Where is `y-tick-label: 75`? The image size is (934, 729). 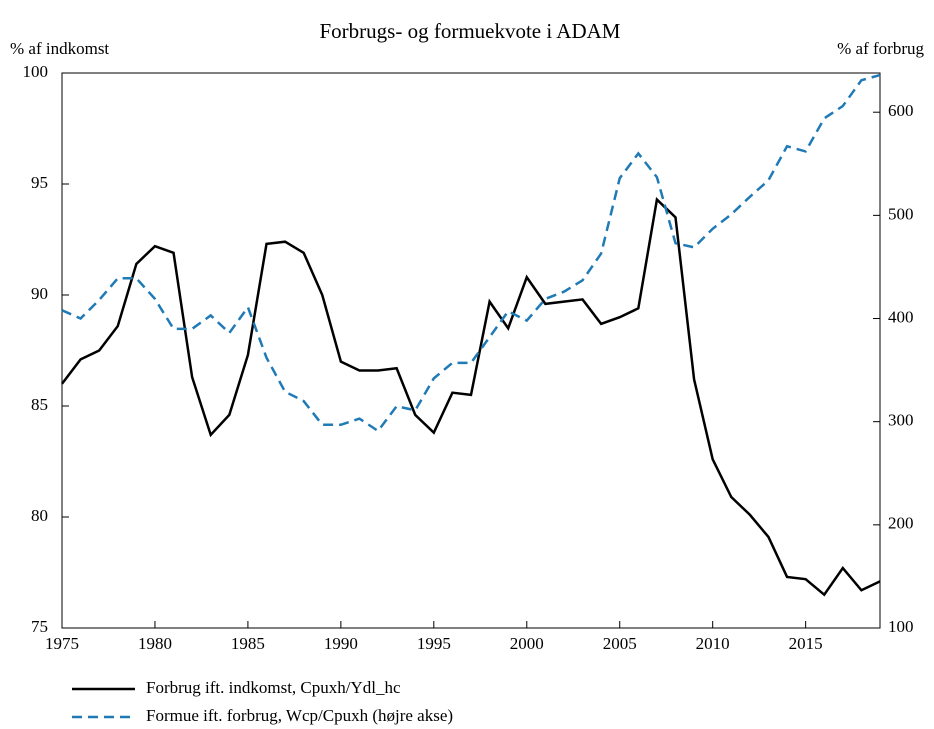
y-tick-label: 75 is located at coordinates (39, 626).